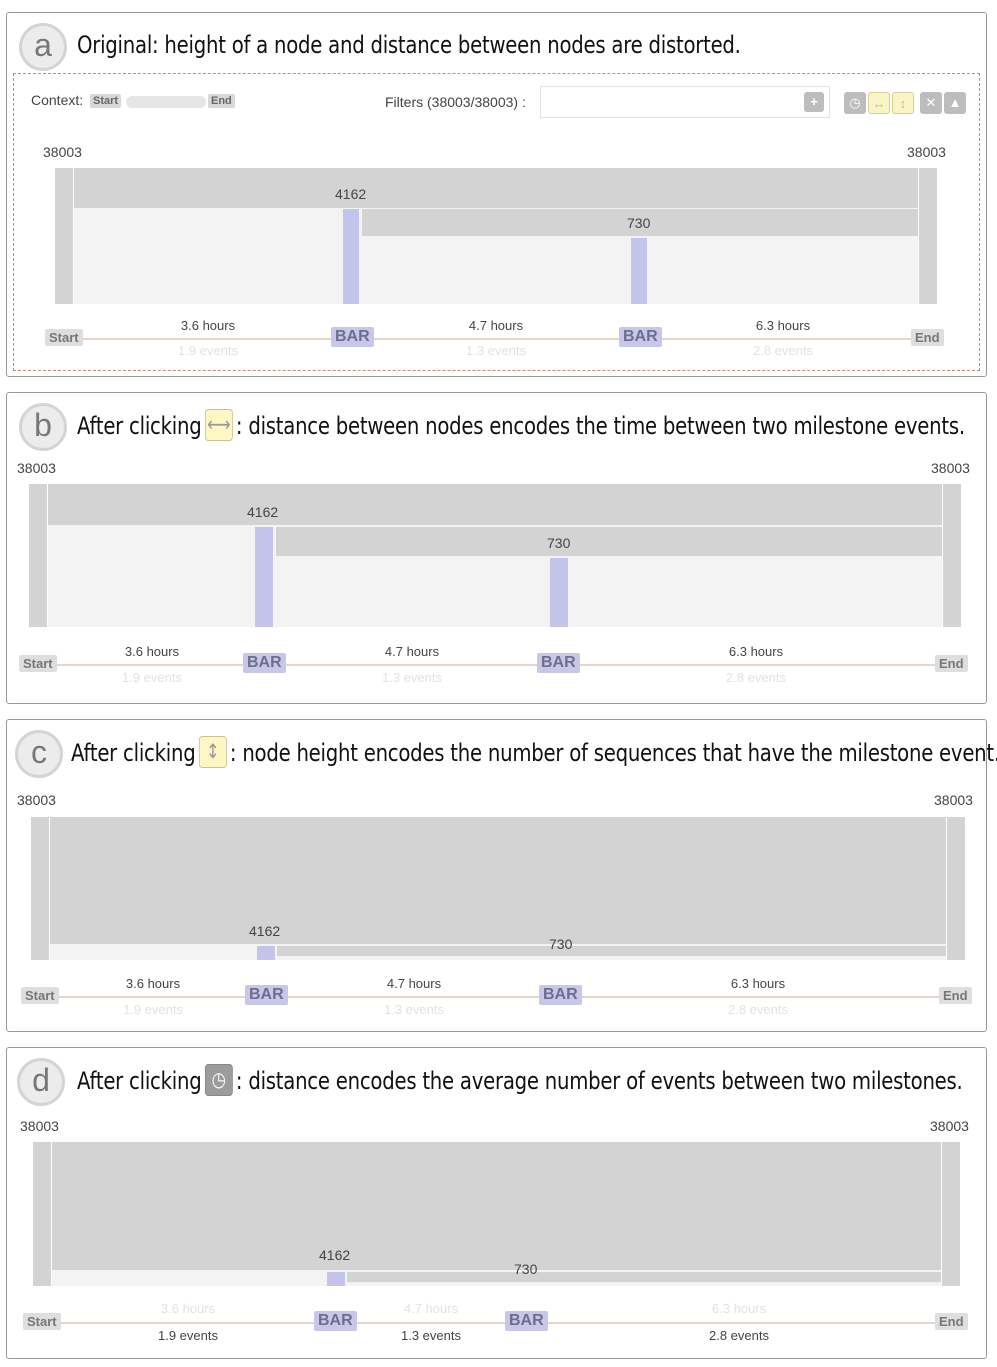 Image resolution: width=997 pixels, height=1367 pixels. I want to click on context-end: End, so click(221, 101).